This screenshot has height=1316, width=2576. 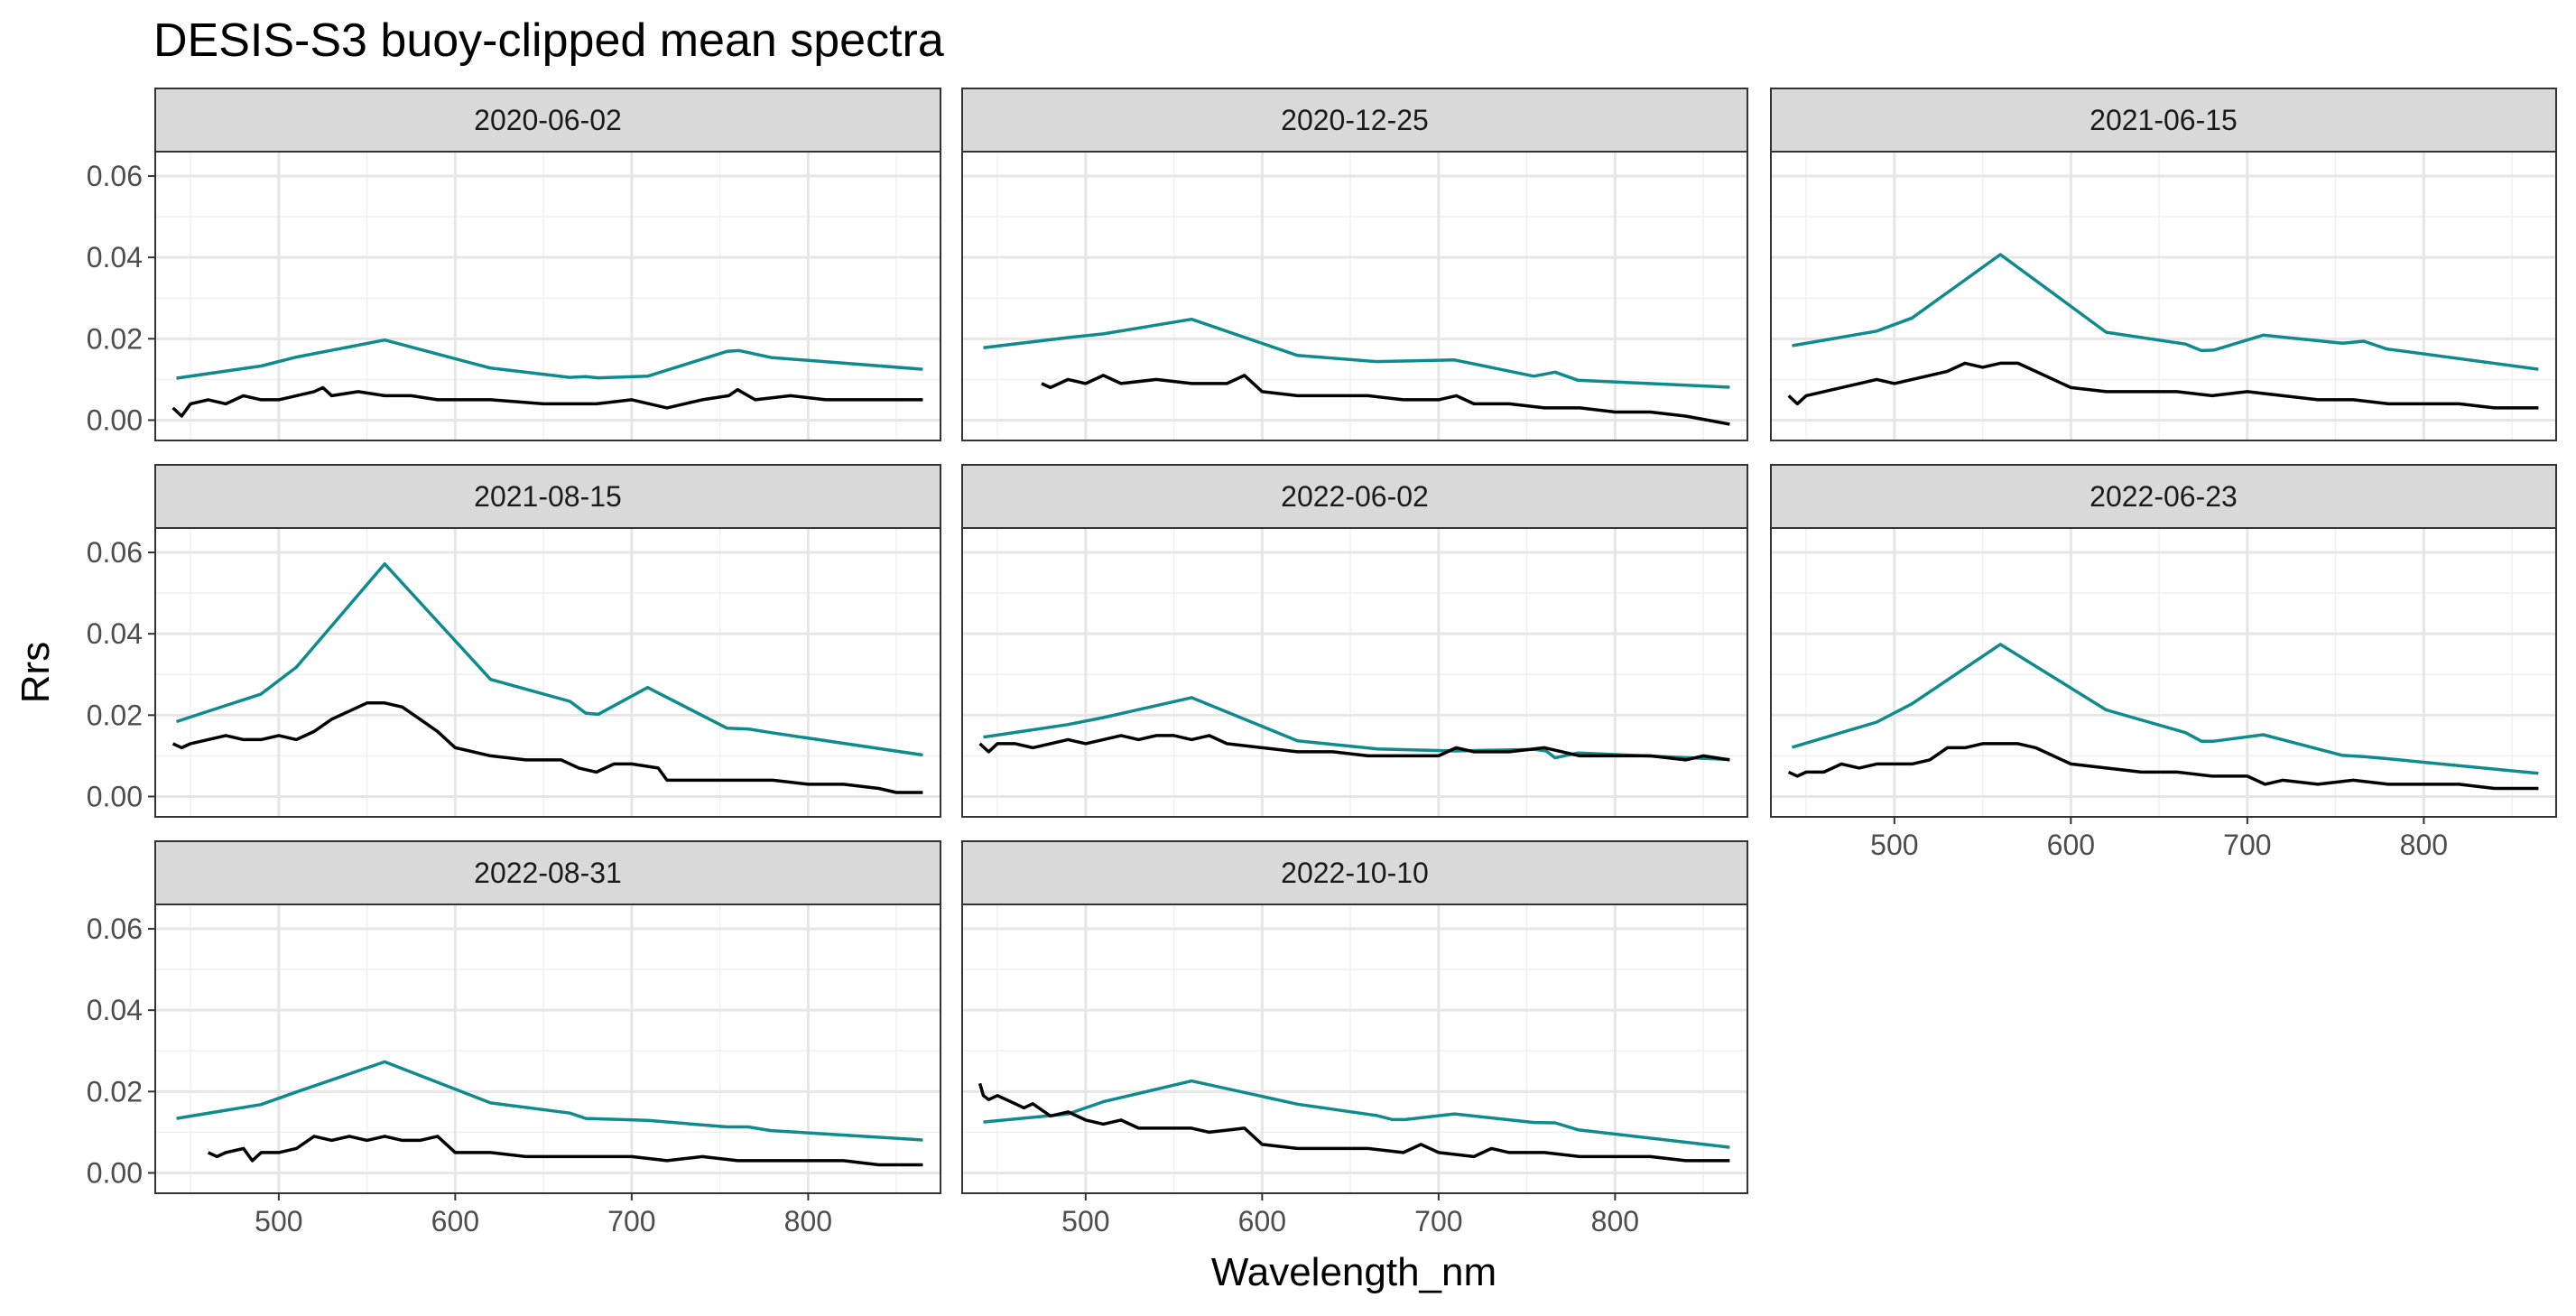 What do you see at coordinates (36, 672) in the screenshot?
I see `y-axis-title: Rrs` at bounding box center [36, 672].